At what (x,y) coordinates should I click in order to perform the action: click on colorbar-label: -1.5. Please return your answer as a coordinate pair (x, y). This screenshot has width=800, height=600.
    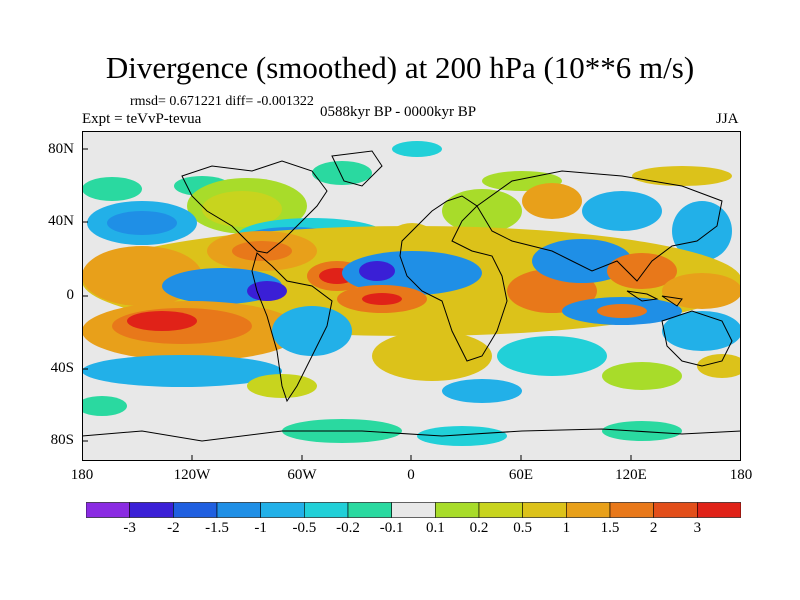
    Looking at the image, I should click on (217, 528).